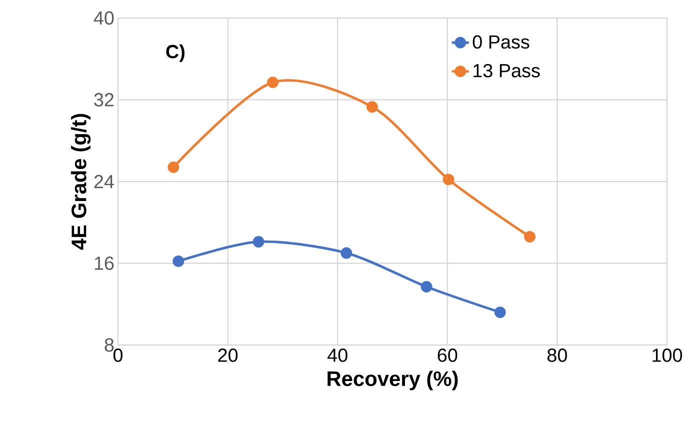 This screenshot has width=696, height=439. Describe the element at coordinates (104, 181) in the screenshot. I see `y-tick-label: 24` at that location.